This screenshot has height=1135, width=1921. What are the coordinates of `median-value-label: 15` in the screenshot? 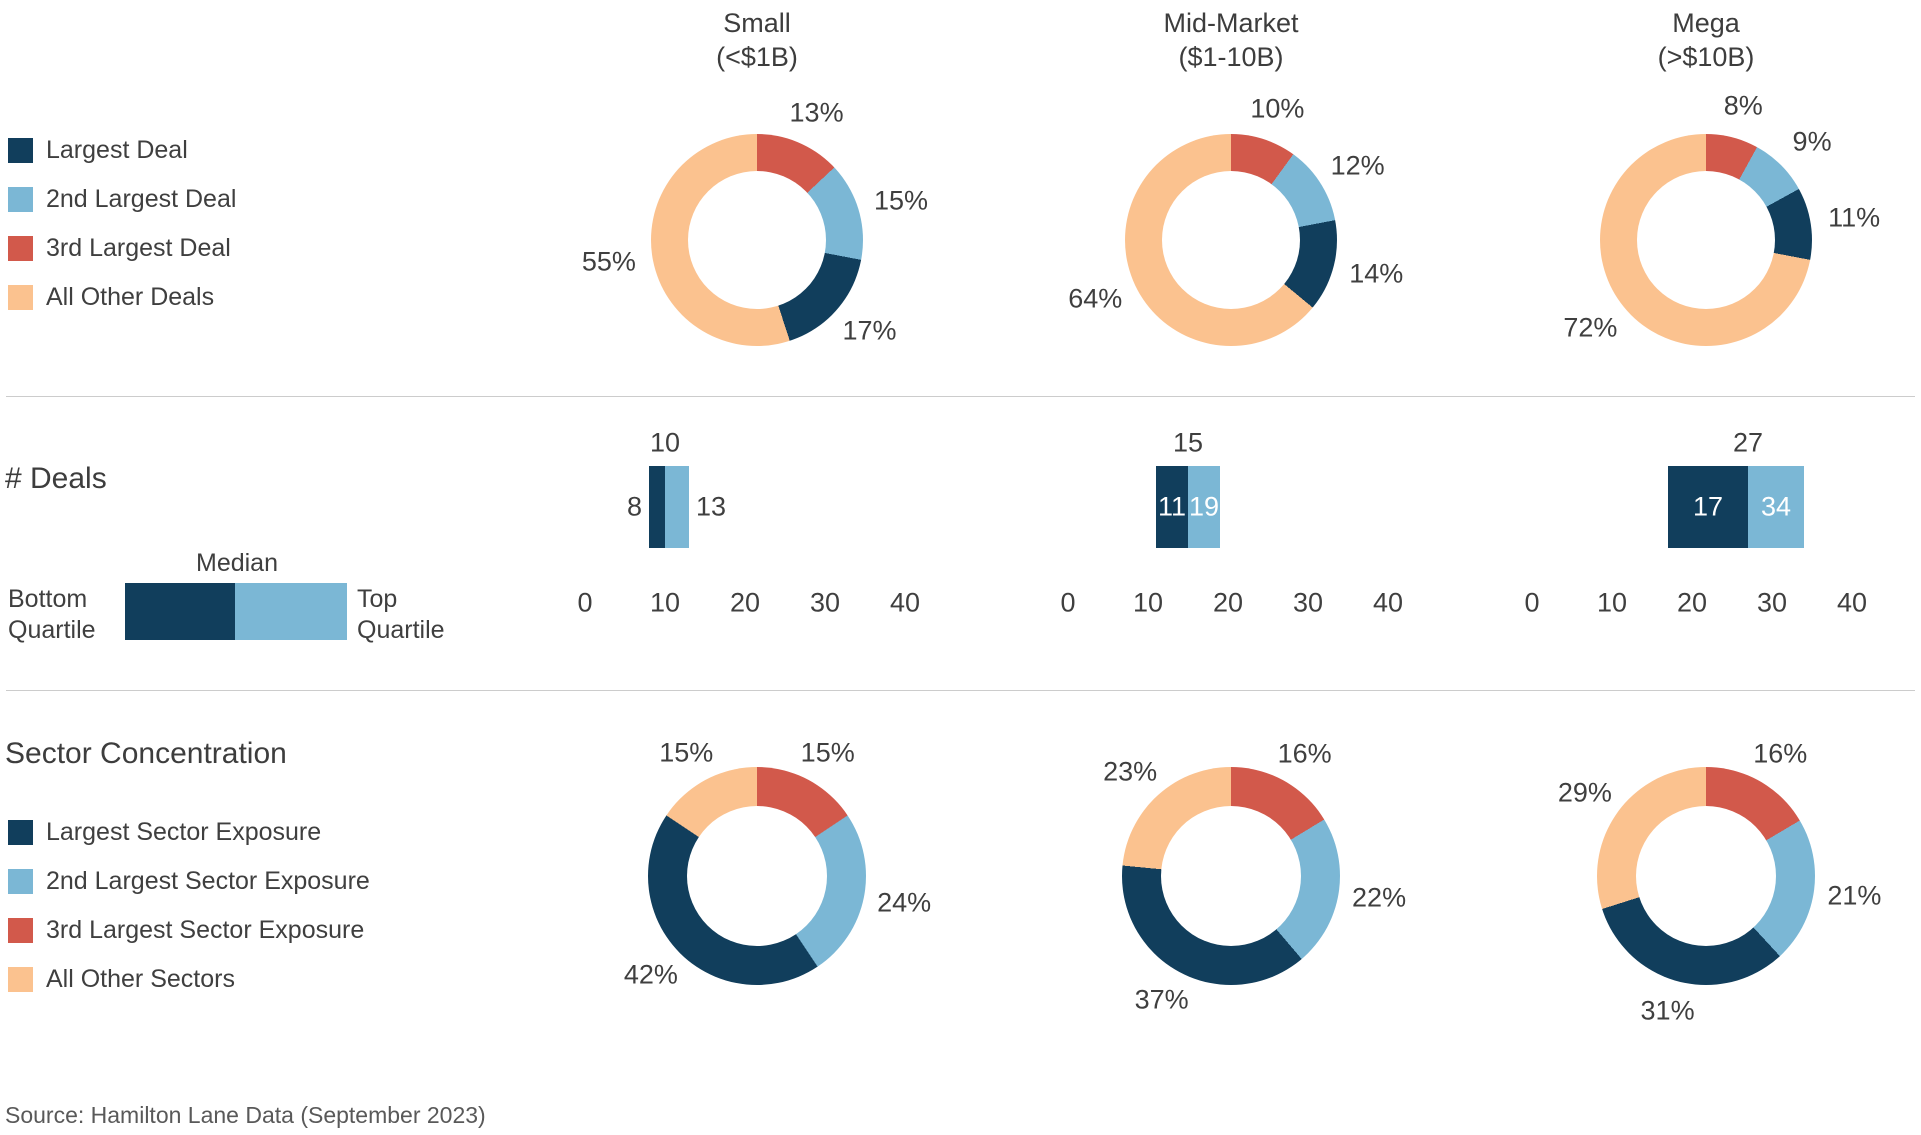 It's located at (1188, 442).